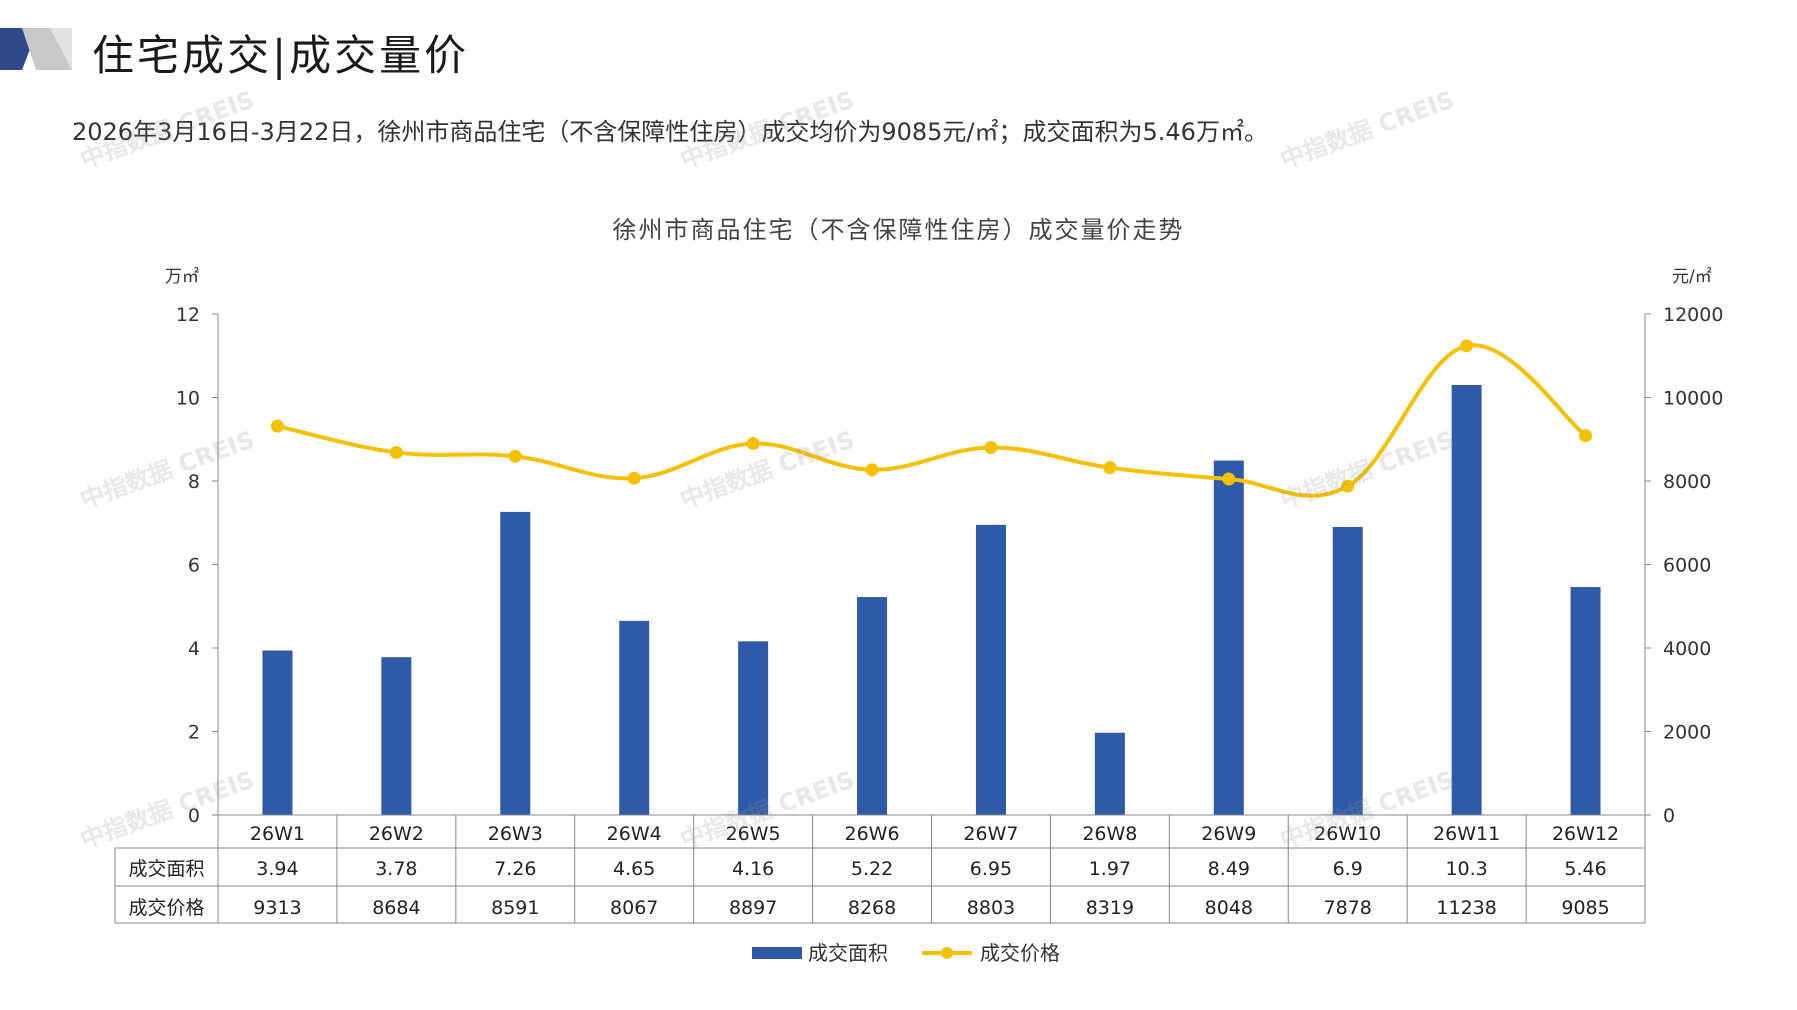  I want to click on page-title: 住宅成交|成交量价, so click(281, 55).